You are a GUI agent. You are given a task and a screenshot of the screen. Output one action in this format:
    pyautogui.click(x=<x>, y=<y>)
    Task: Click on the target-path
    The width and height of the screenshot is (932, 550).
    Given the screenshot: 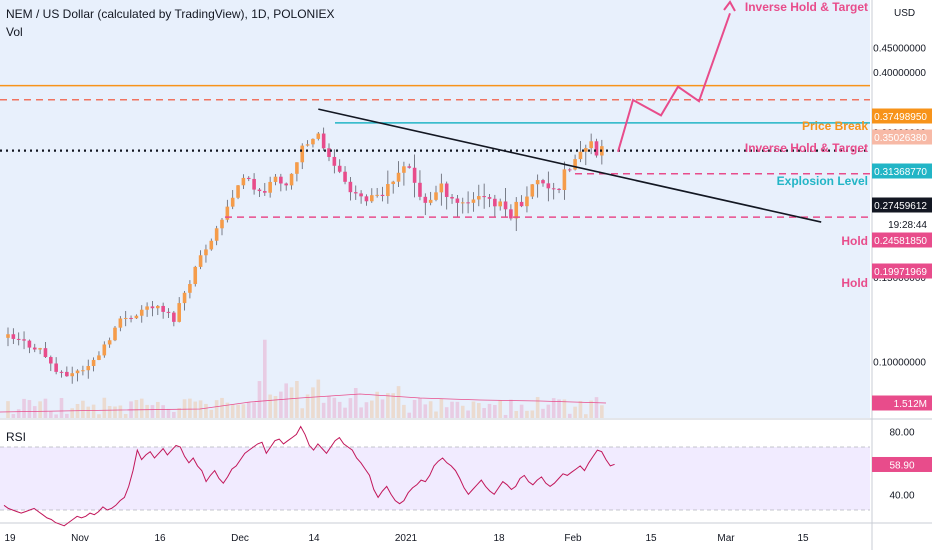 What is the action you would take?
    pyautogui.click(x=674, y=82)
    